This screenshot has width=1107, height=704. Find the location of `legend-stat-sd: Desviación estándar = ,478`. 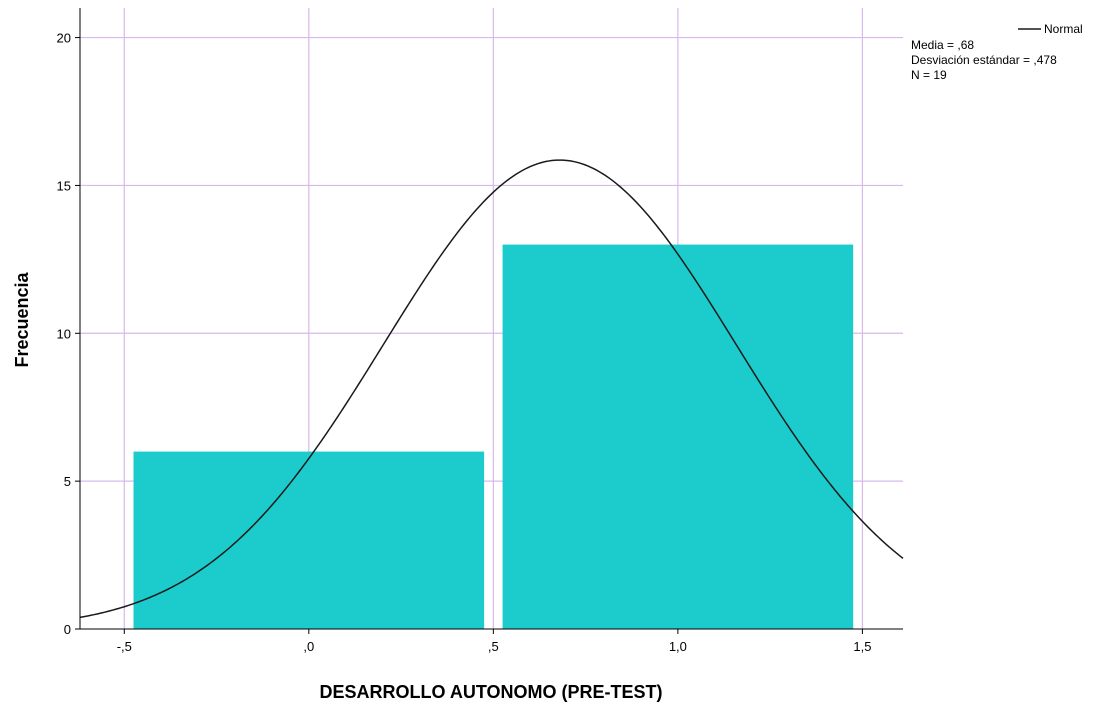

legend-stat-sd: Desviación estándar = ,478 is located at coordinates (984, 60).